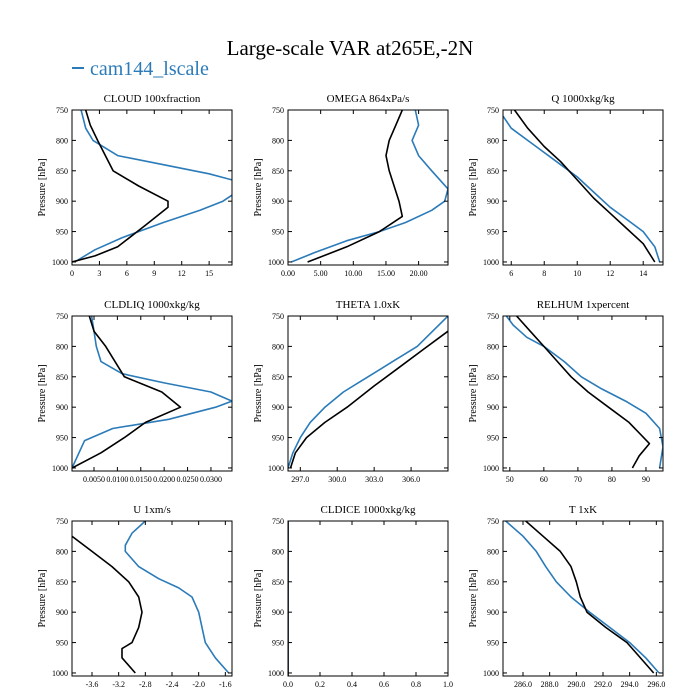  Describe the element at coordinates (350, 48) in the screenshot. I see `figure-title: Large-scale VAR at265E,-2N` at that location.